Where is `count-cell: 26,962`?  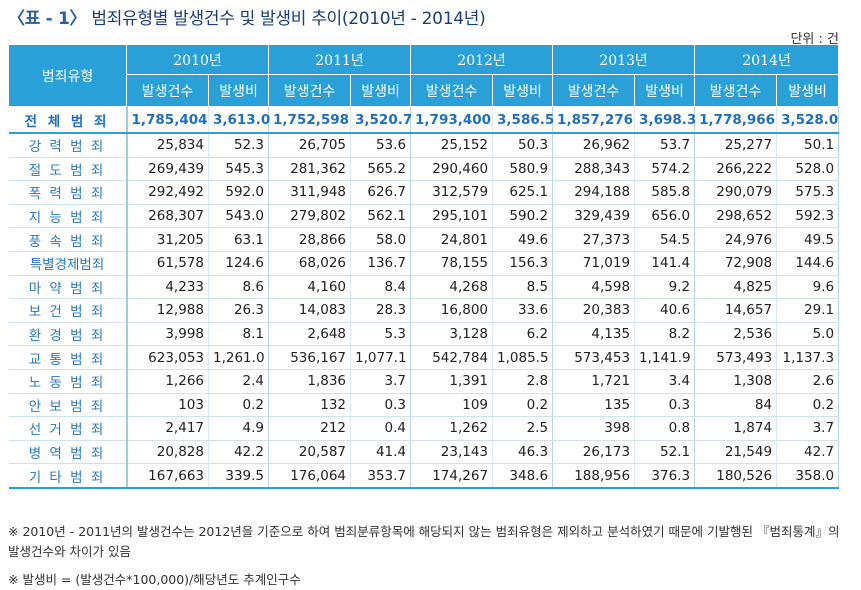
count-cell: 26,962 is located at coordinates (594, 145).